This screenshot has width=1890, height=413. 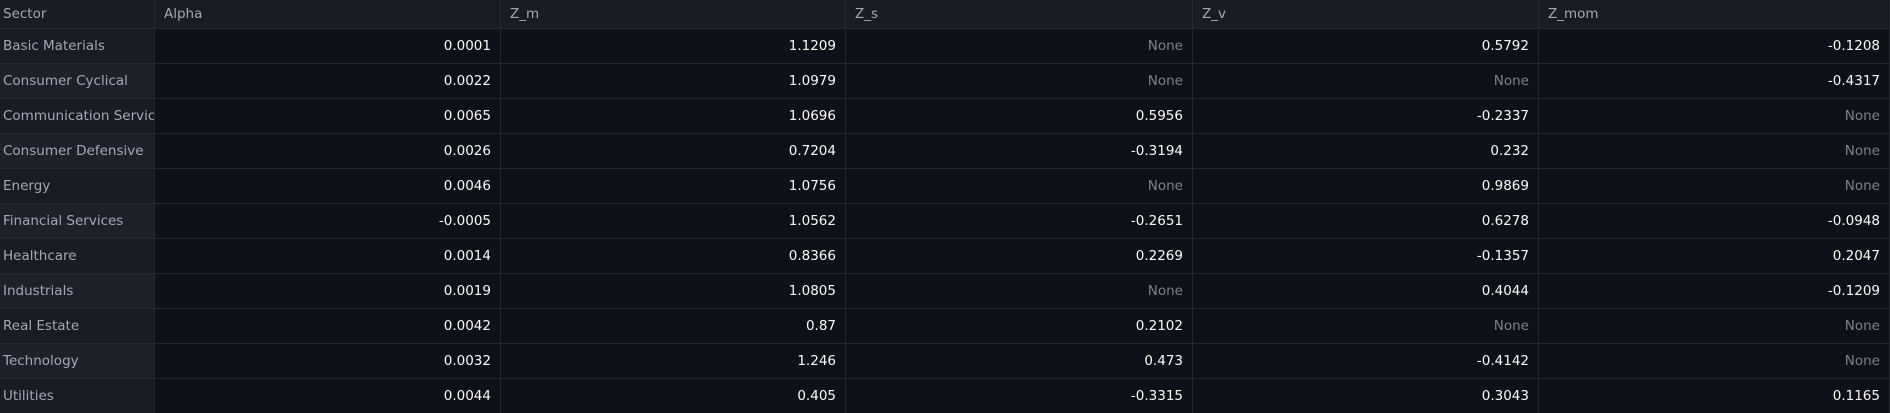 What do you see at coordinates (1019, 116) in the screenshot?
I see `z-s-cell: 0.5956` at bounding box center [1019, 116].